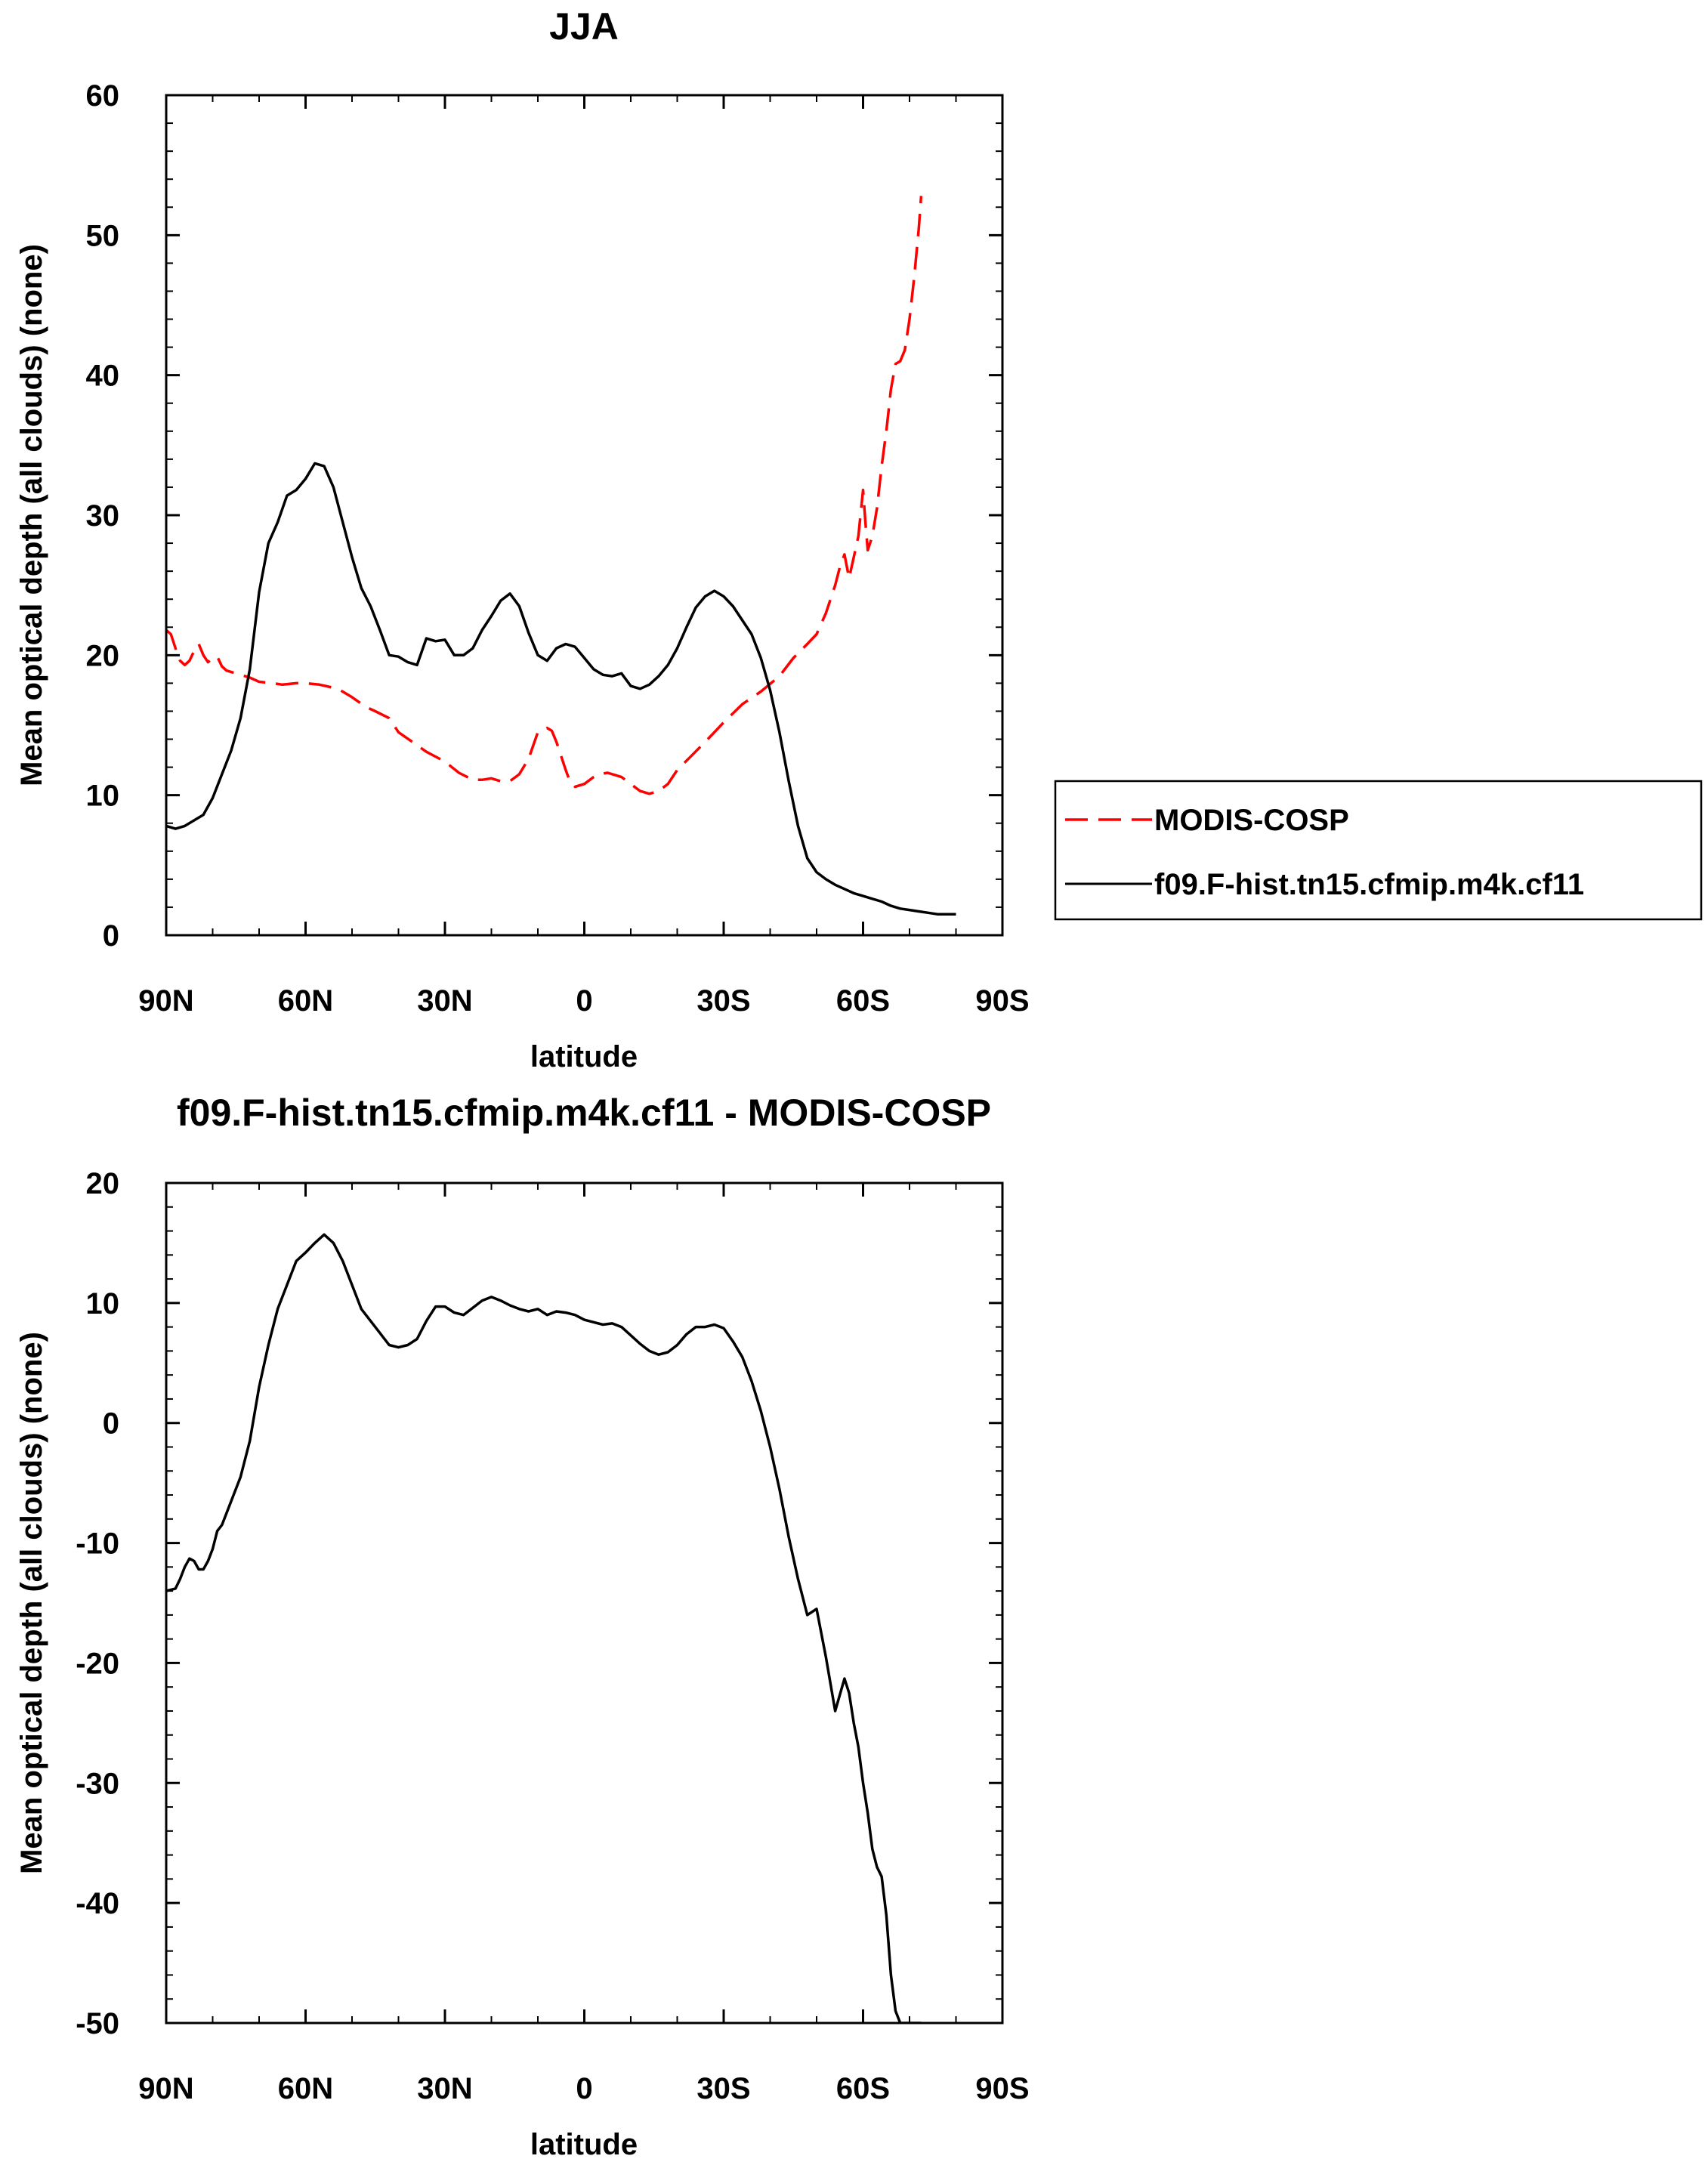  Describe the element at coordinates (97, 1663) in the screenshot. I see `bottom-ytick-neg20: -20` at that location.